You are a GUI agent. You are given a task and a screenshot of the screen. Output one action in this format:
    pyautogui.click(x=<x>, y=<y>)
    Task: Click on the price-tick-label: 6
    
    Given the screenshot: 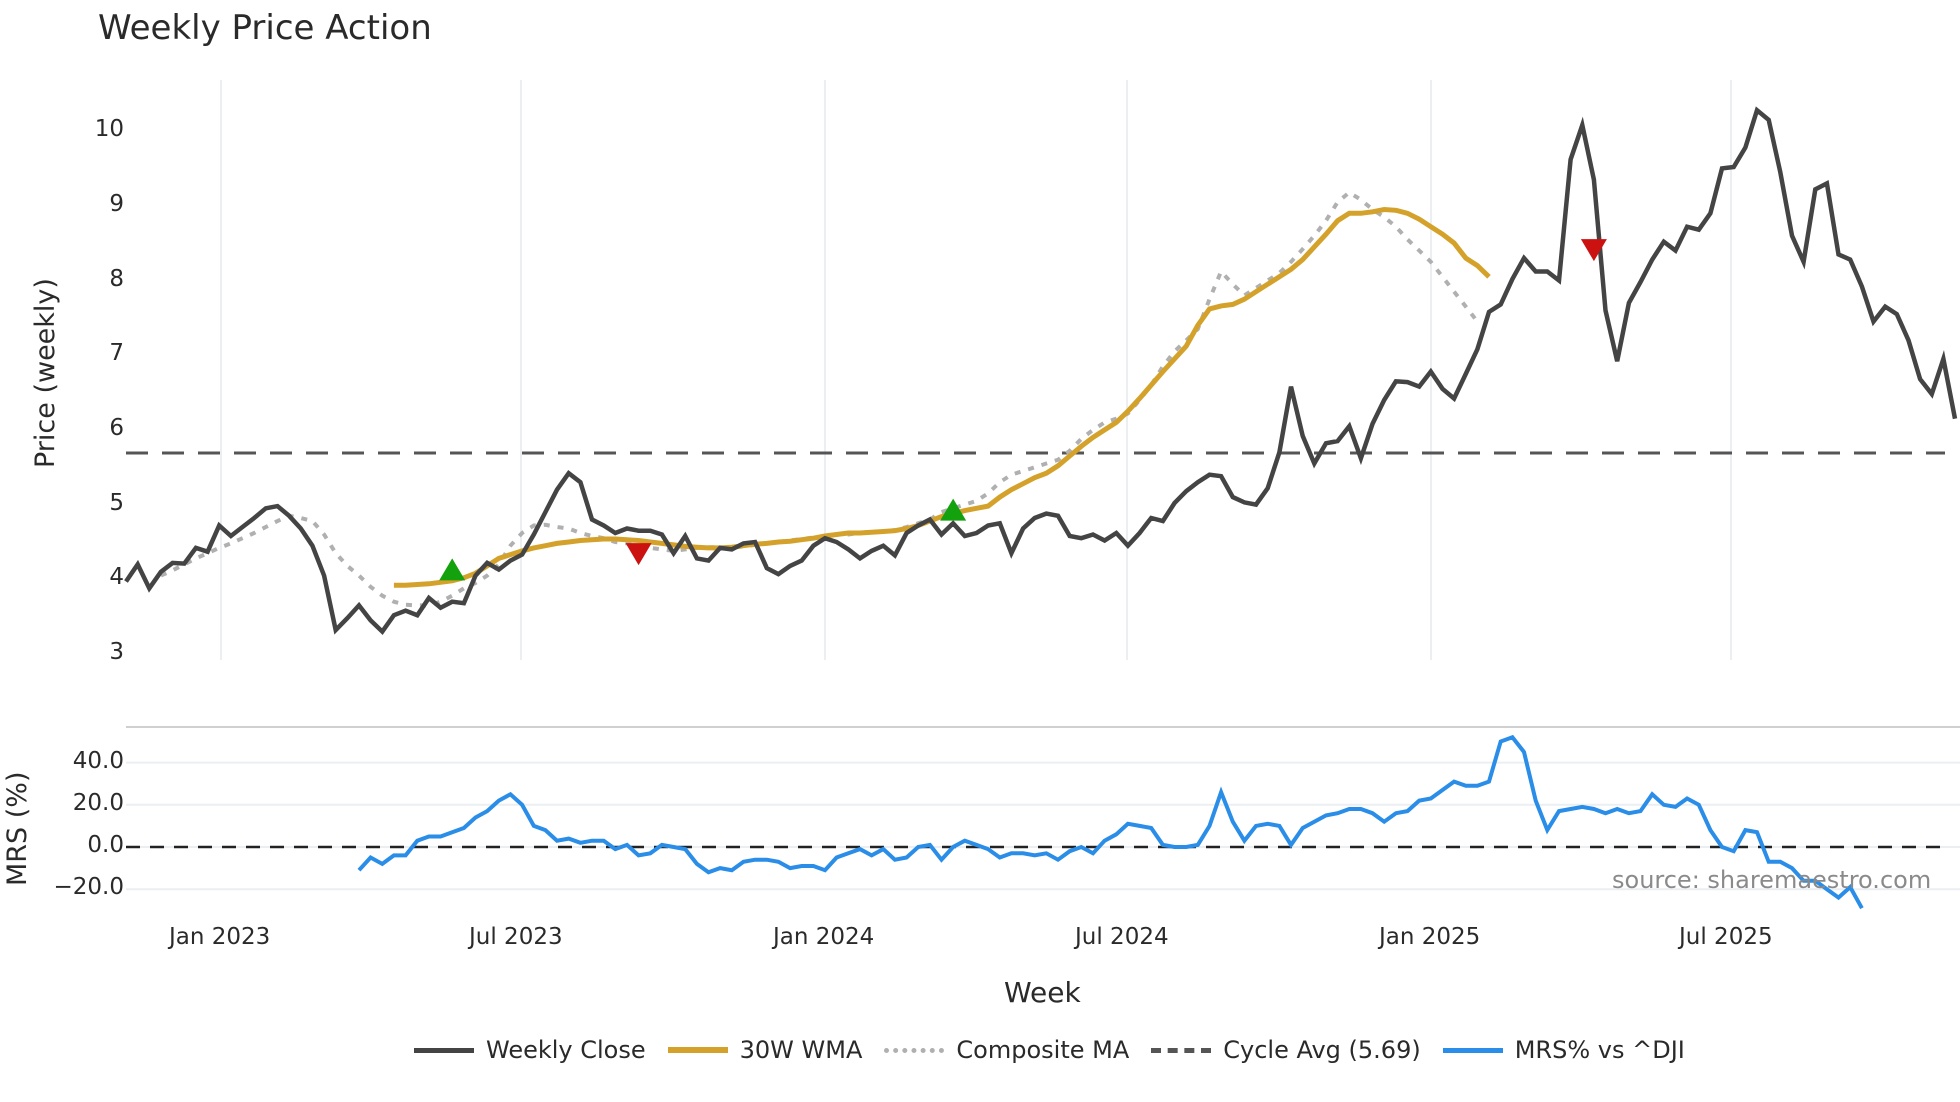 What is the action you would take?
    pyautogui.click(x=116, y=427)
    